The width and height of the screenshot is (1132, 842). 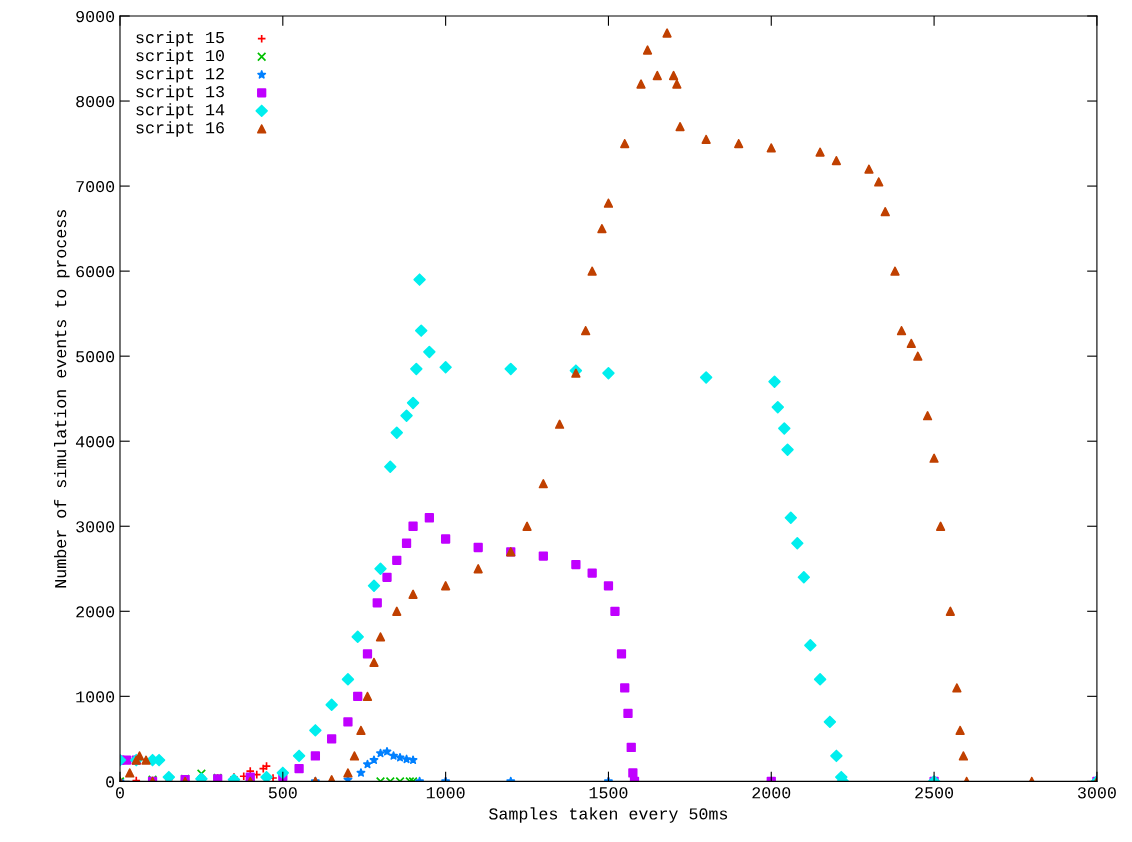 What do you see at coordinates (608, 815) in the screenshot?
I see `x-axis-title: Samples taken every 50ms` at bounding box center [608, 815].